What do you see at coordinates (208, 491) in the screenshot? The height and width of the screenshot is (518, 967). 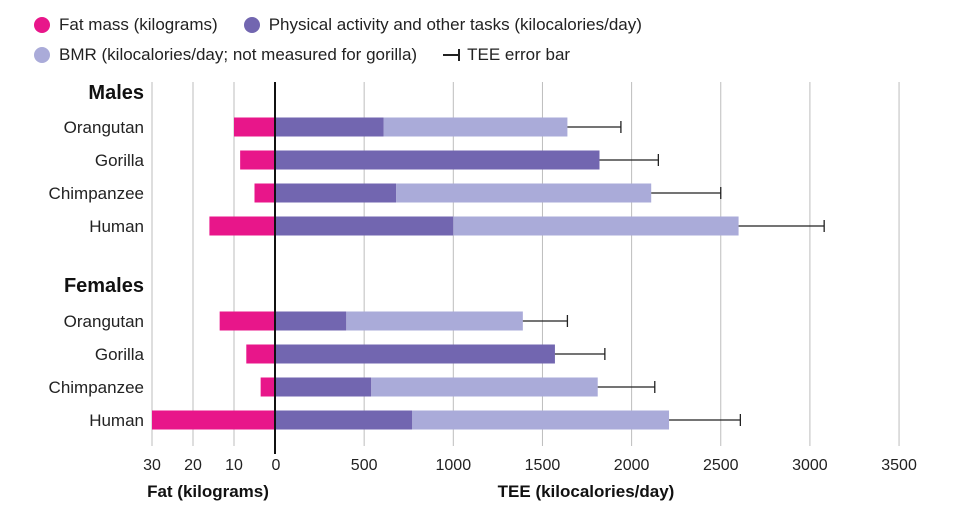 I see `fat-axis-title: Fat (kilograms)` at bounding box center [208, 491].